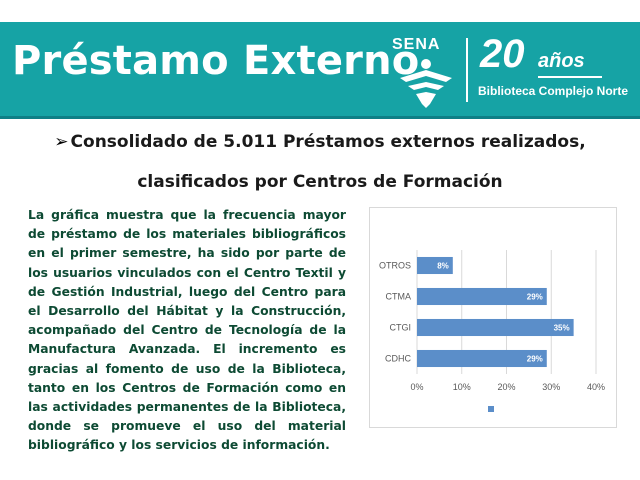 The width and height of the screenshot is (640, 480). I want to click on x-tick-label: 0%, so click(416, 387).